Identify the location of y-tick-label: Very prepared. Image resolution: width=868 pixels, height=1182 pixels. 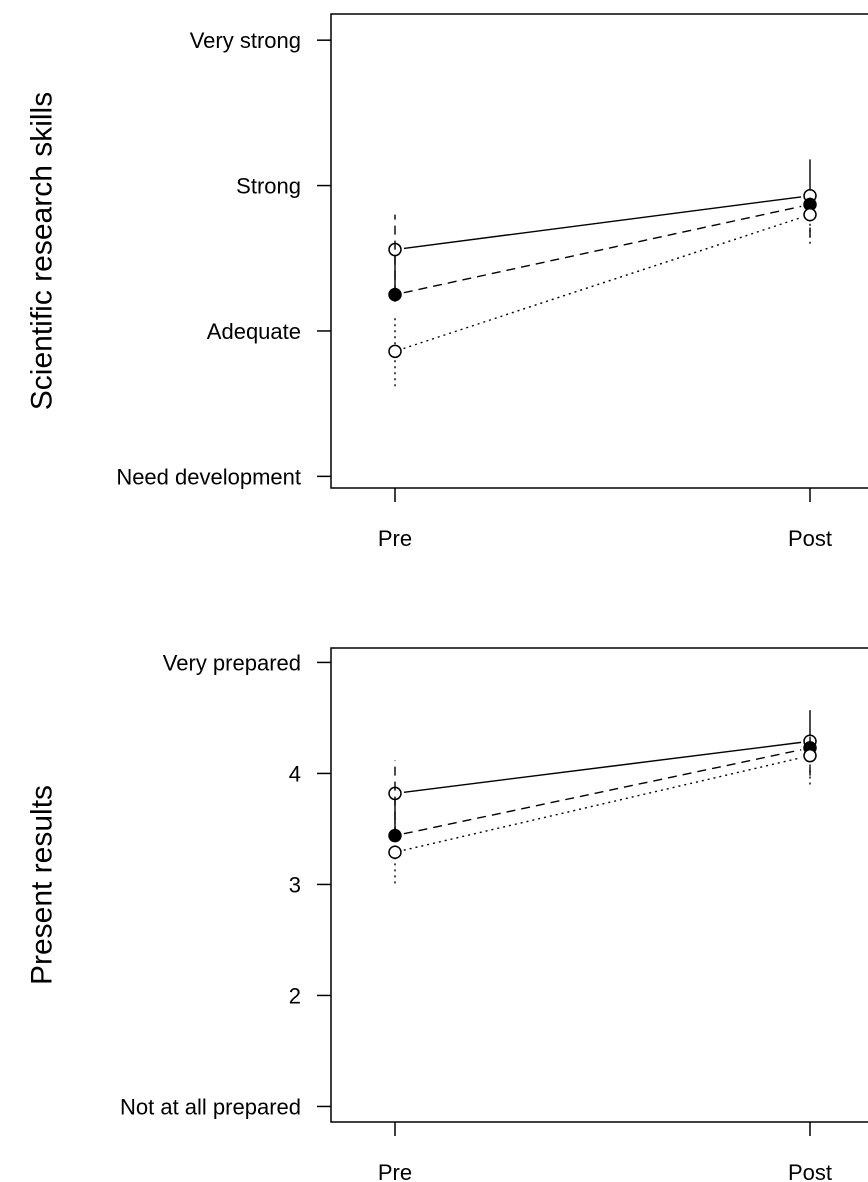
(232, 662).